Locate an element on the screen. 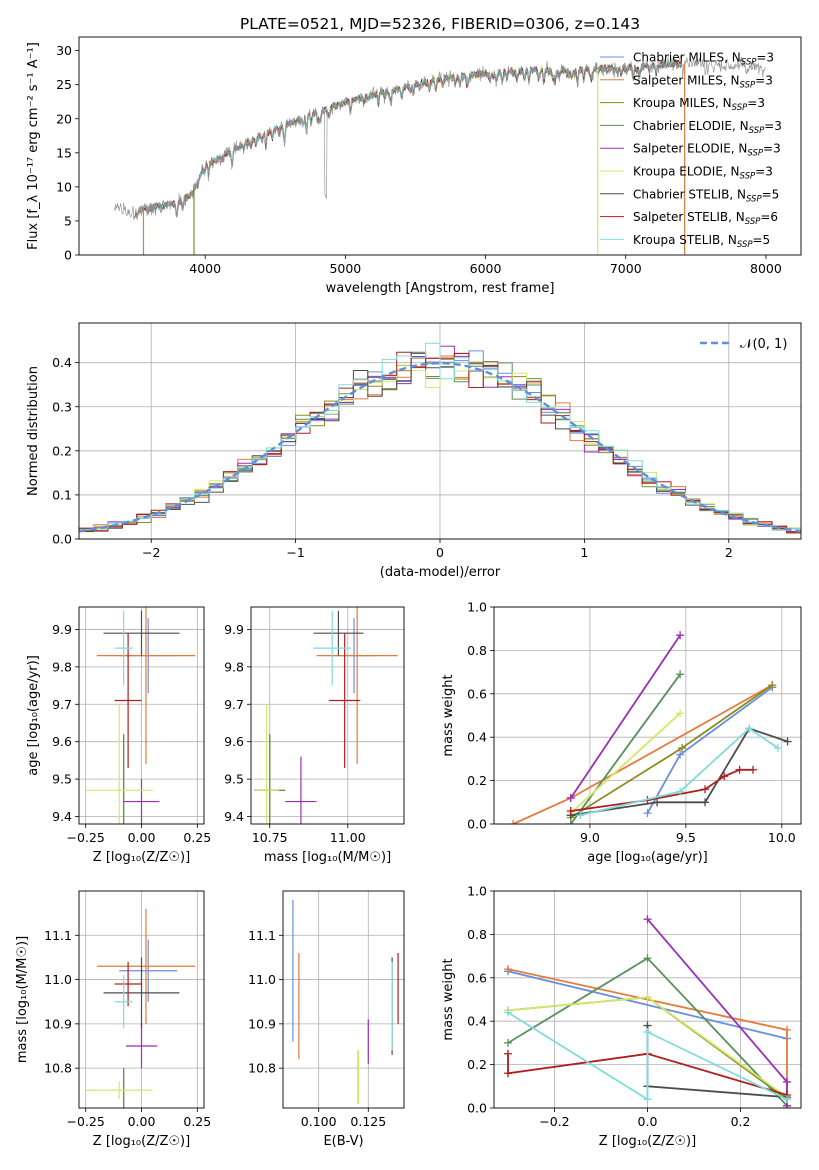 The image size is (819, 1170). model-spectrum-line is located at coordinates (408, 138).